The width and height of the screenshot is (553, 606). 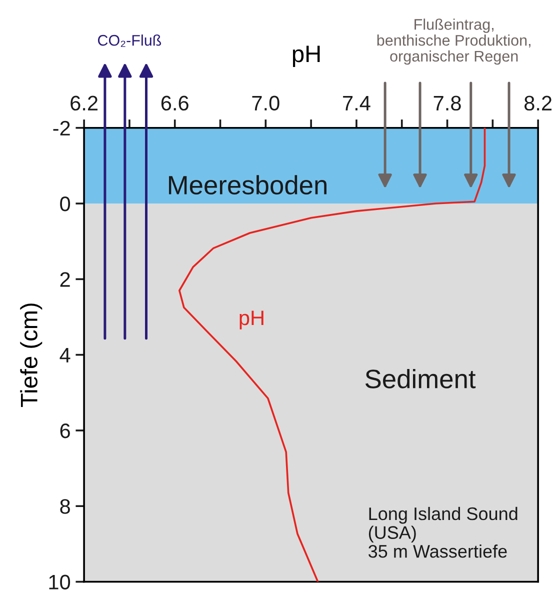 What do you see at coordinates (174, 103) in the screenshot?
I see `x-tick-label: 6.6` at bounding box center [174, 103].